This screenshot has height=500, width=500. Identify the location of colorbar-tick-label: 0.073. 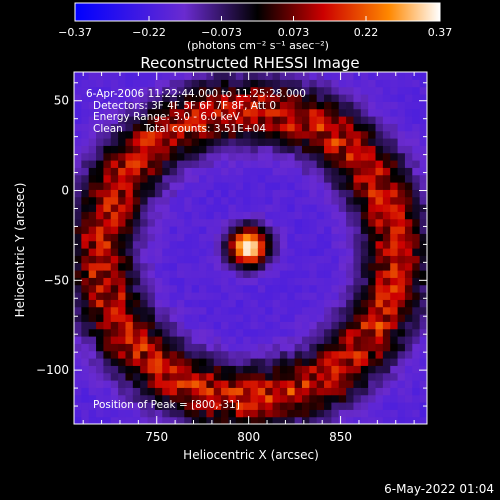
(294, 32).